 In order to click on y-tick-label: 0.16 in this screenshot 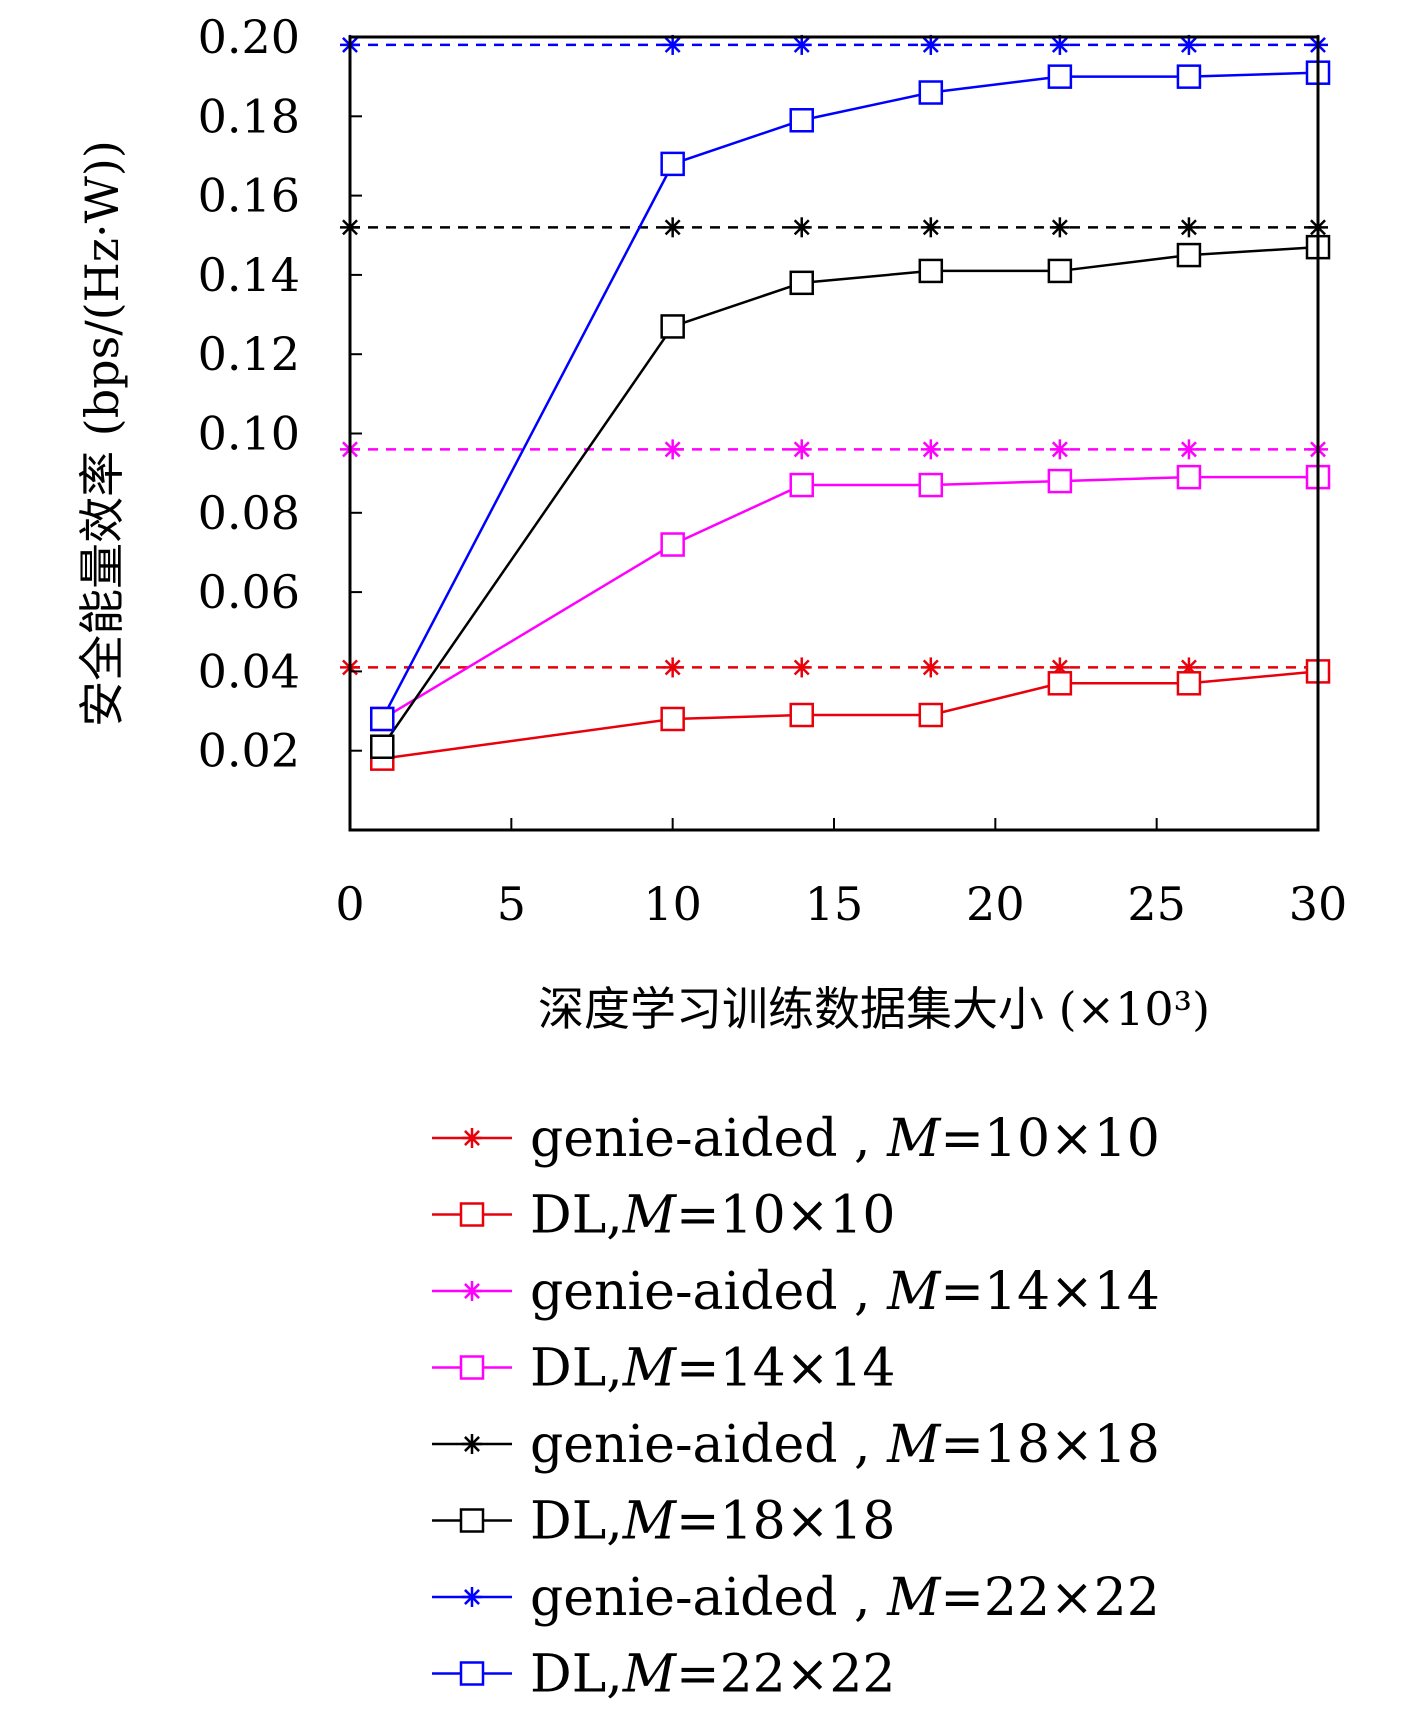, I will do `click(249, 196)`.